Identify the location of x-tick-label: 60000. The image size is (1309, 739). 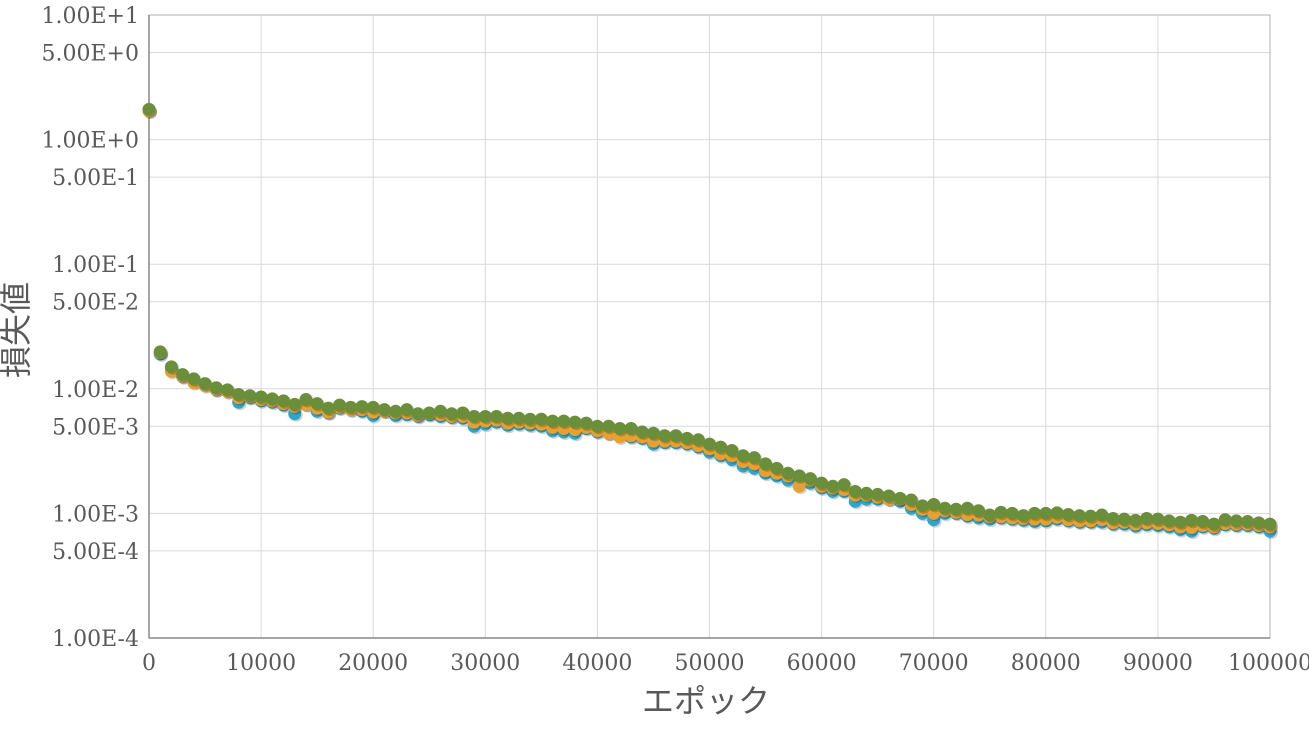
(822, 663).